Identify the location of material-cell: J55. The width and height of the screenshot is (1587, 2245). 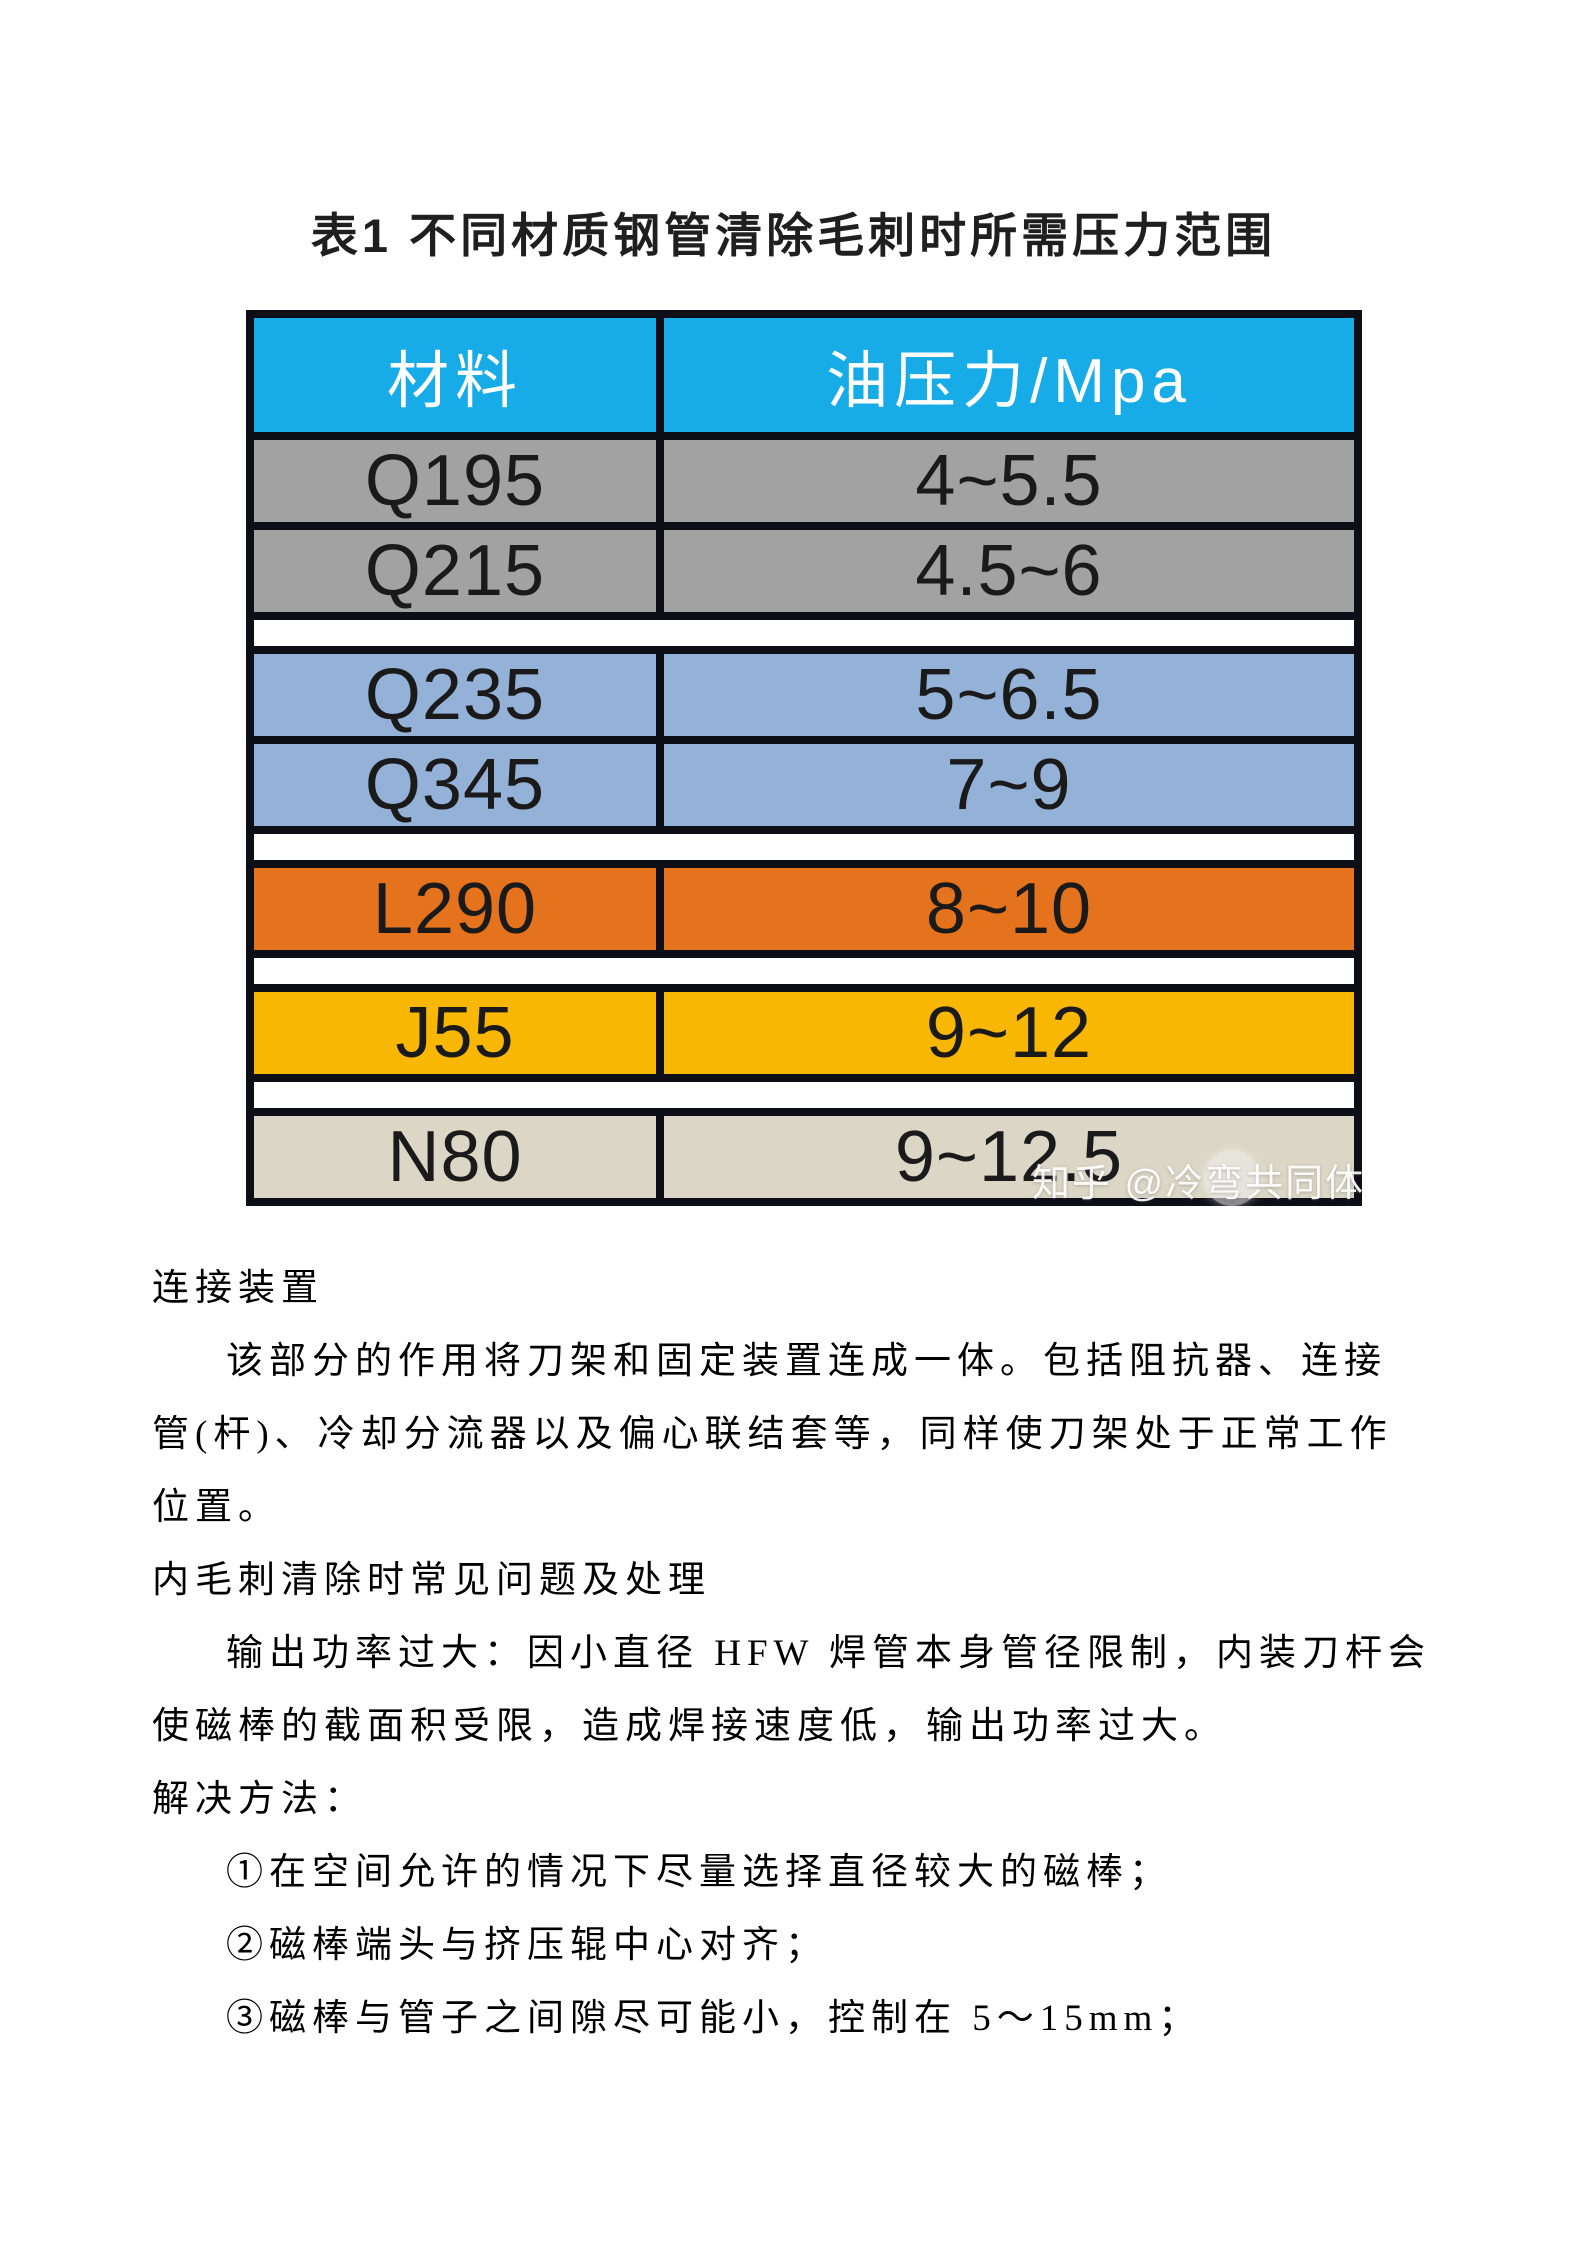
(455, 1033).